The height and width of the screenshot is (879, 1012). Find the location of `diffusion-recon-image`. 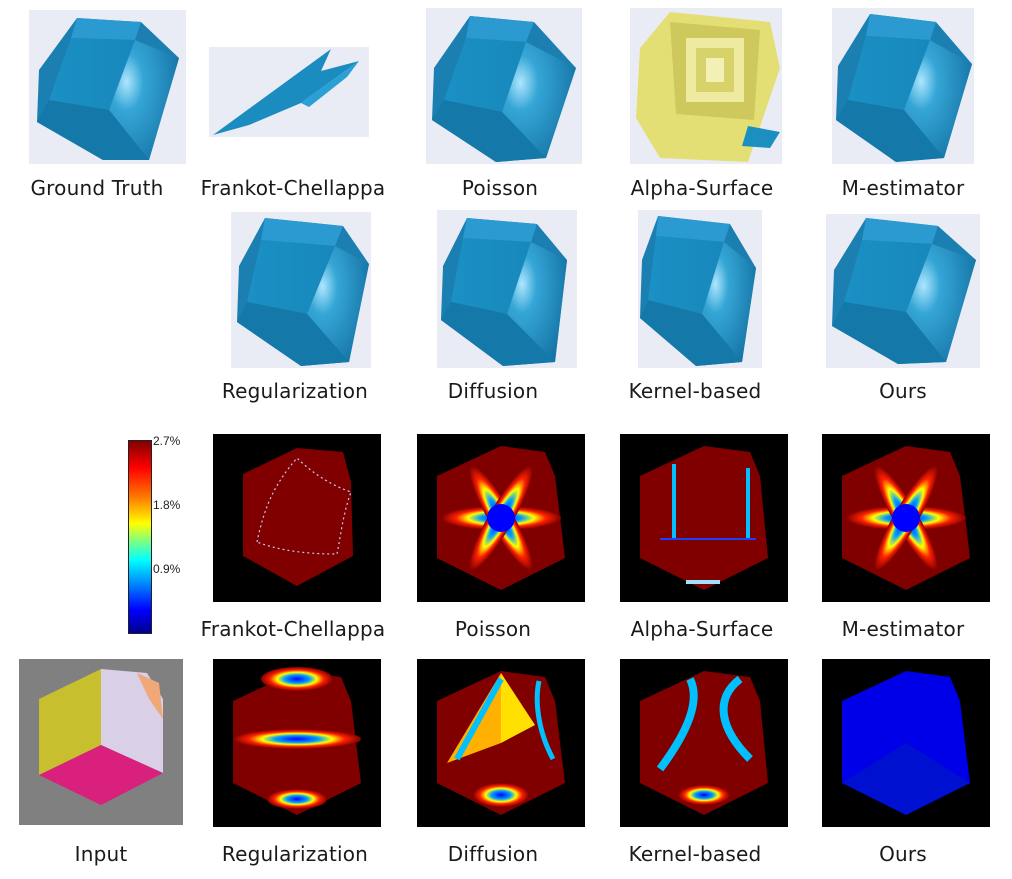

diffusion-recon-image is located at coordinates (507, 289).